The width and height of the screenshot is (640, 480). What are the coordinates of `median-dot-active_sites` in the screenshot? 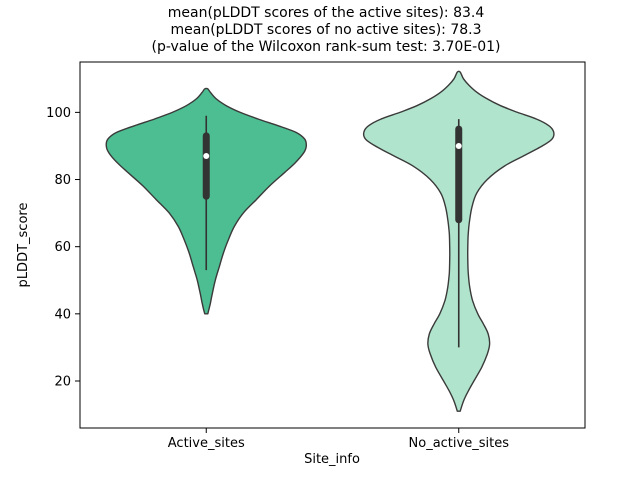 It's located at (206, 156).